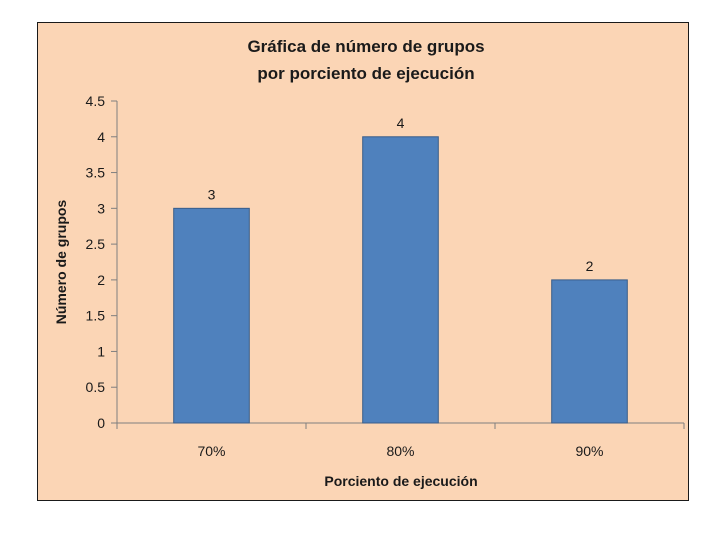 The image size is (720, 540). Describe the element at coordinates (101, 280) in the screenshot. I see `y-tick-label: 2` at that location.